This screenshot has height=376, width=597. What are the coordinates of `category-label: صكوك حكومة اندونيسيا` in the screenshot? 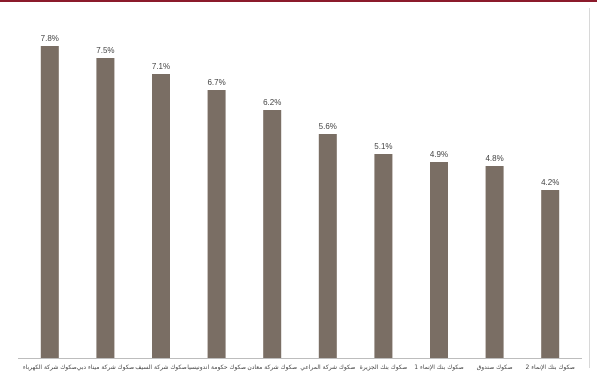 It's located at (216, 367).